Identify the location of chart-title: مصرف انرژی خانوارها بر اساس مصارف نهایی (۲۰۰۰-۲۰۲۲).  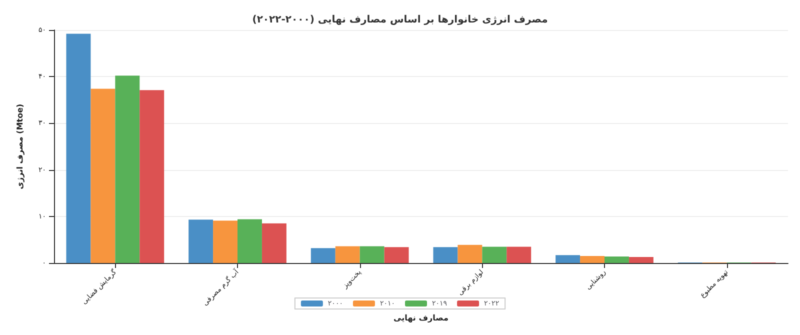
(400, 20).